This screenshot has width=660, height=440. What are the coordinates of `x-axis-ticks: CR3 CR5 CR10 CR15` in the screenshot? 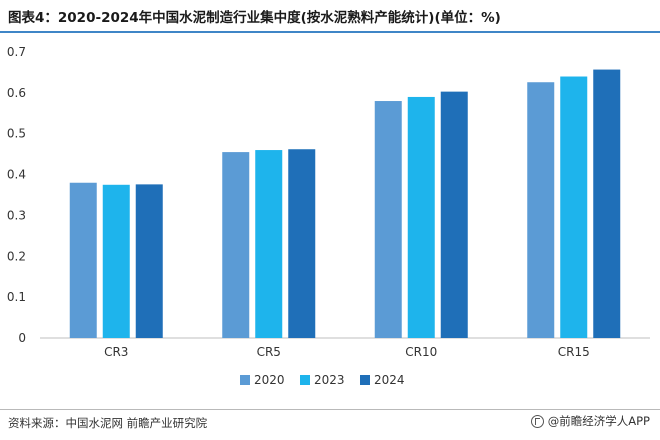 It's located at (347, 352).